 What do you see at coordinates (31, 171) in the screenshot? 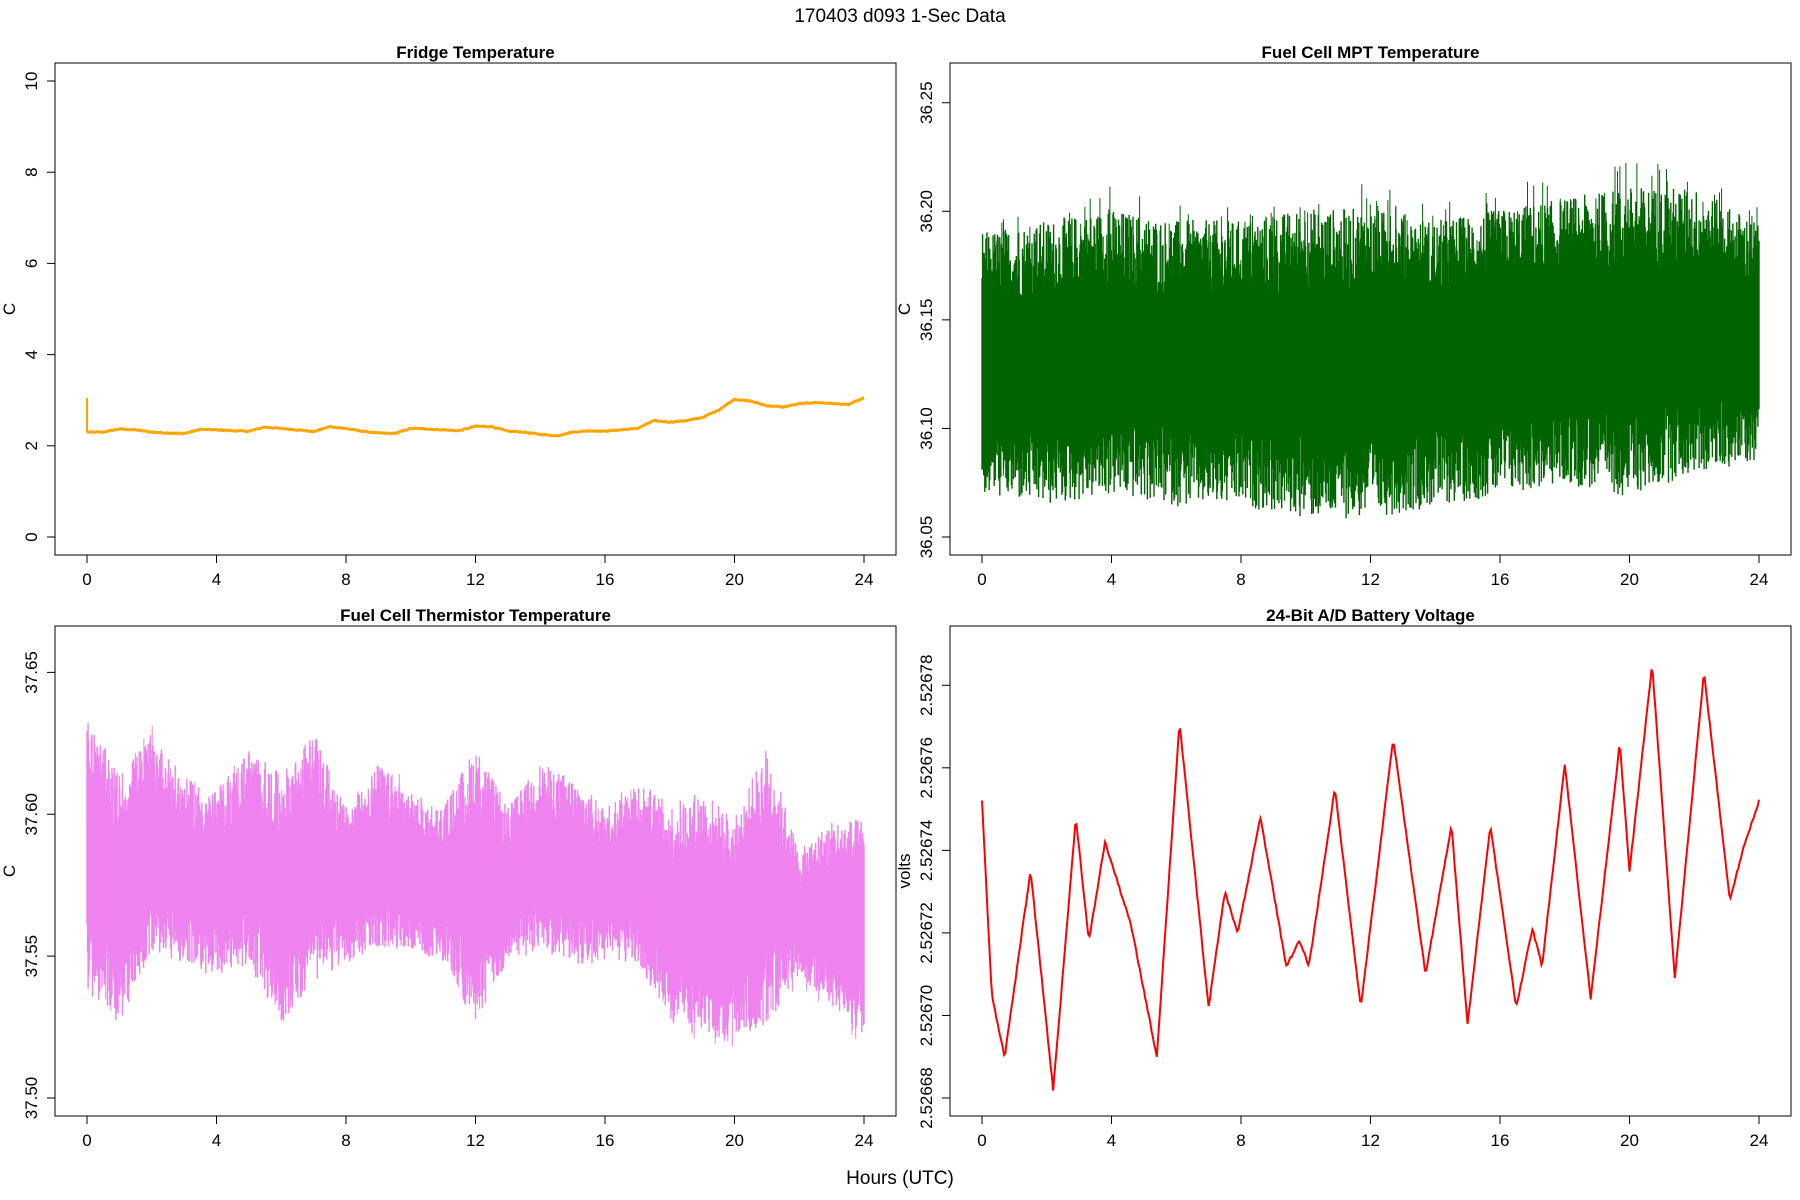
I see `y-tick-label: 8` at bounding box center [31, 171].